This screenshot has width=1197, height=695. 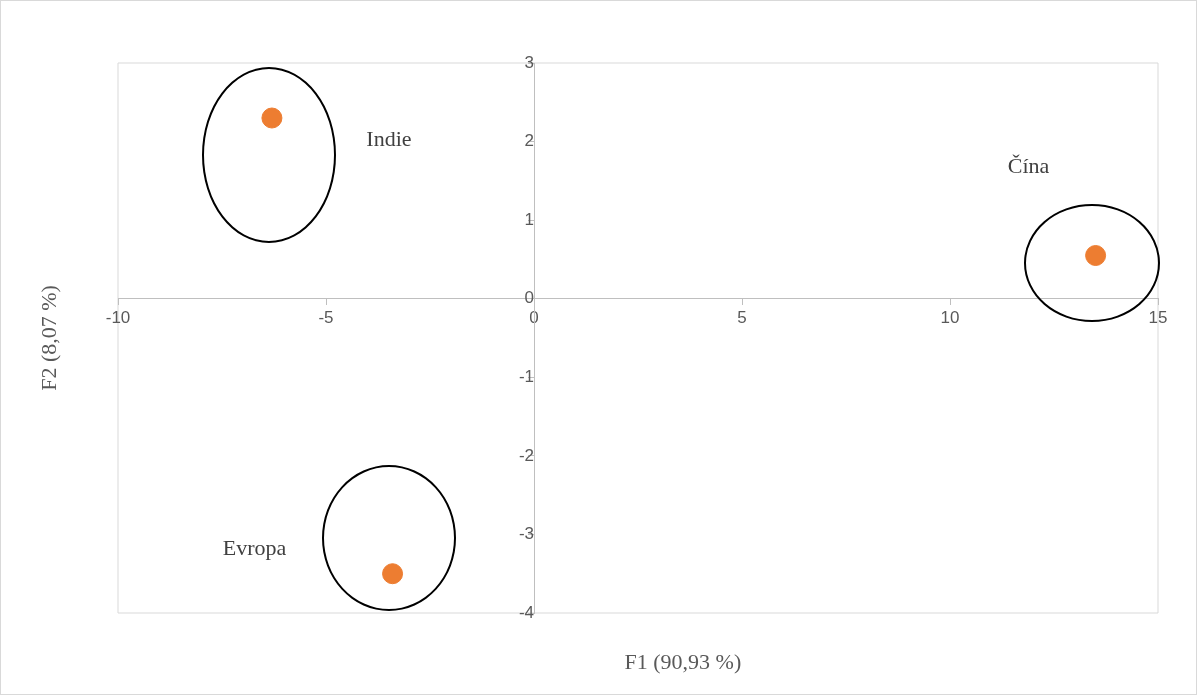 I want to click on y-tick-label: 0, so click(x=529, y=298).